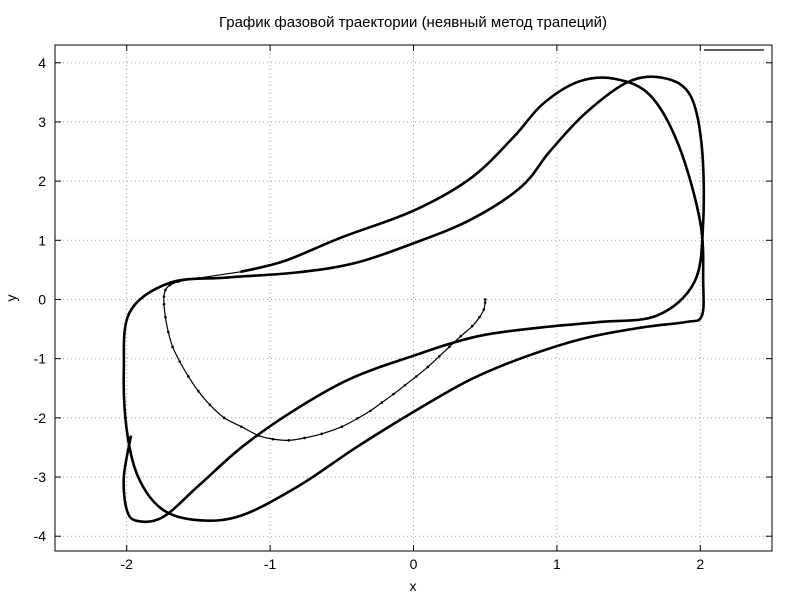 This screenshot has height=600, width=800. Describe the element at coordinates (413, 586) in the screenshot. I see `x-axis-label: x` at that location.